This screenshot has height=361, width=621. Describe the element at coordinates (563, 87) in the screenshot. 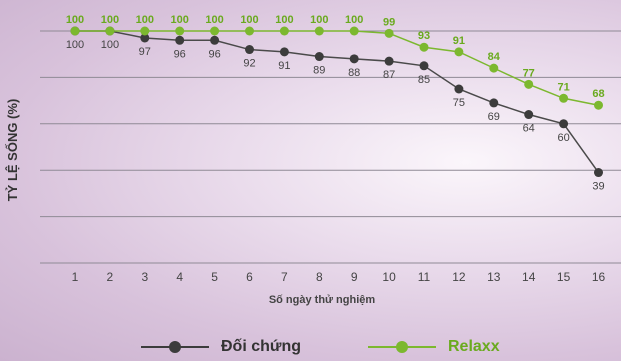

I see `data-label-relaxx: 71` at that location.